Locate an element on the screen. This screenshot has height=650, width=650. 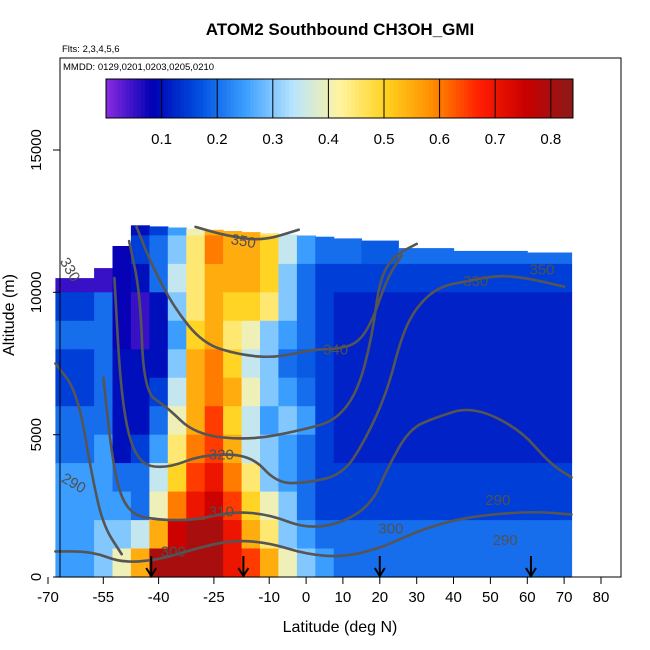
y-tick-label: 0 is located at coordinates (36, 577).